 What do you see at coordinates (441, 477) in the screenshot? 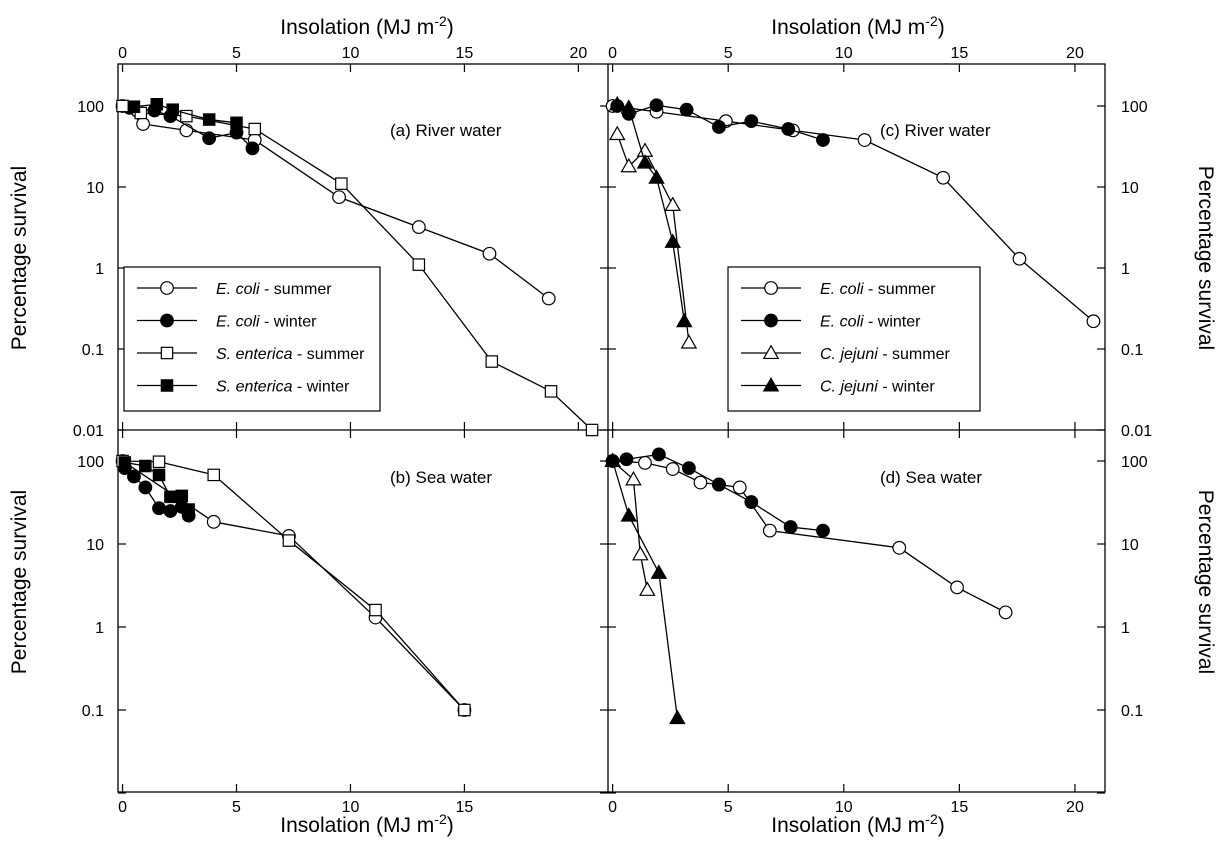
I see `panel-title-b: (b) Sea water` at bounding box center [441, 477].